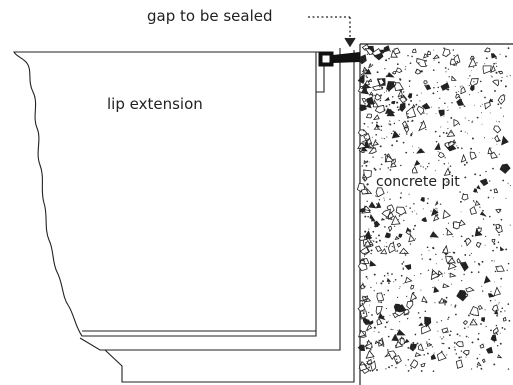 This screenshot has height=385, width=513. What do you see at coordinates (326, 59) in the screenshot?
I see `seal-inner` at bounding box center [326, 59].